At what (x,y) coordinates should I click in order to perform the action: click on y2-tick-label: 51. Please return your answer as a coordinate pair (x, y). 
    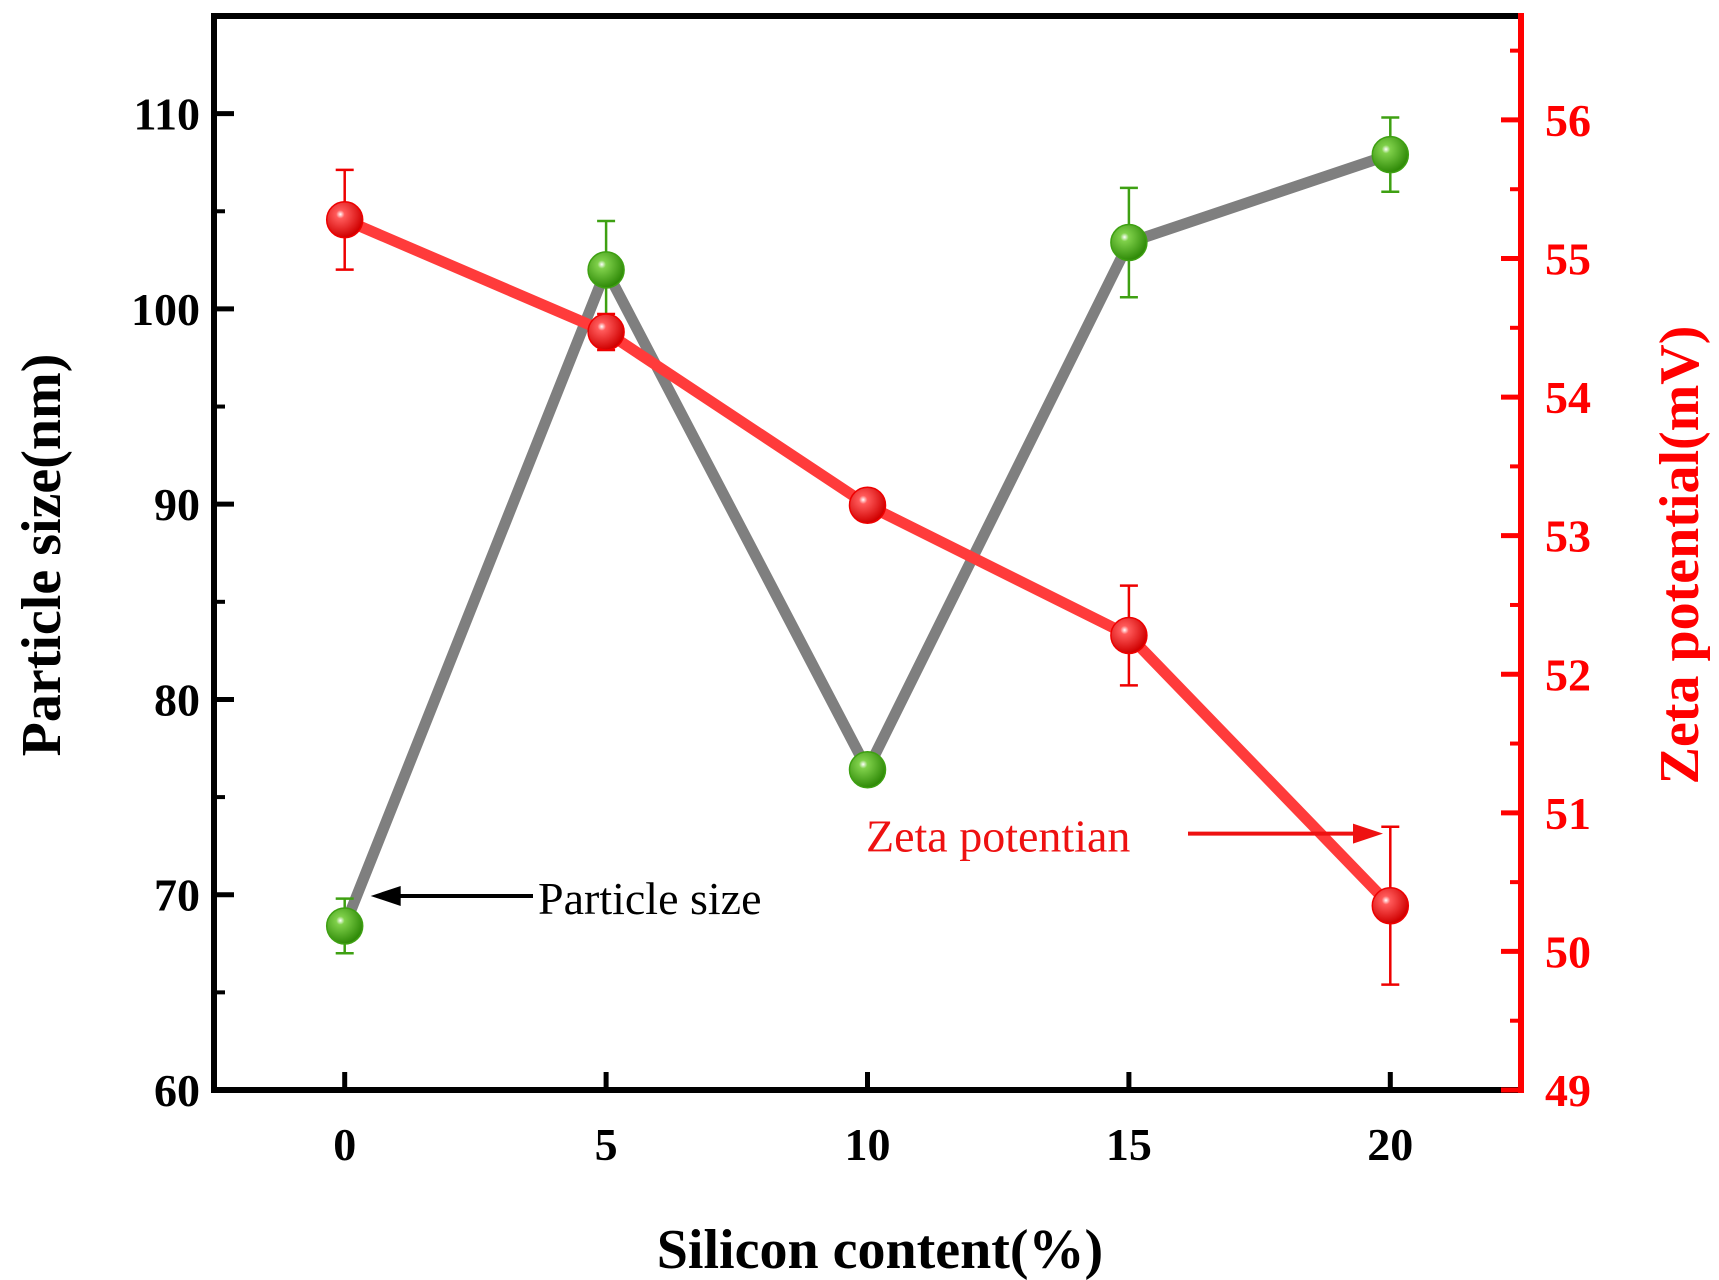
    Looking at the image, I should click on (1568, 813).